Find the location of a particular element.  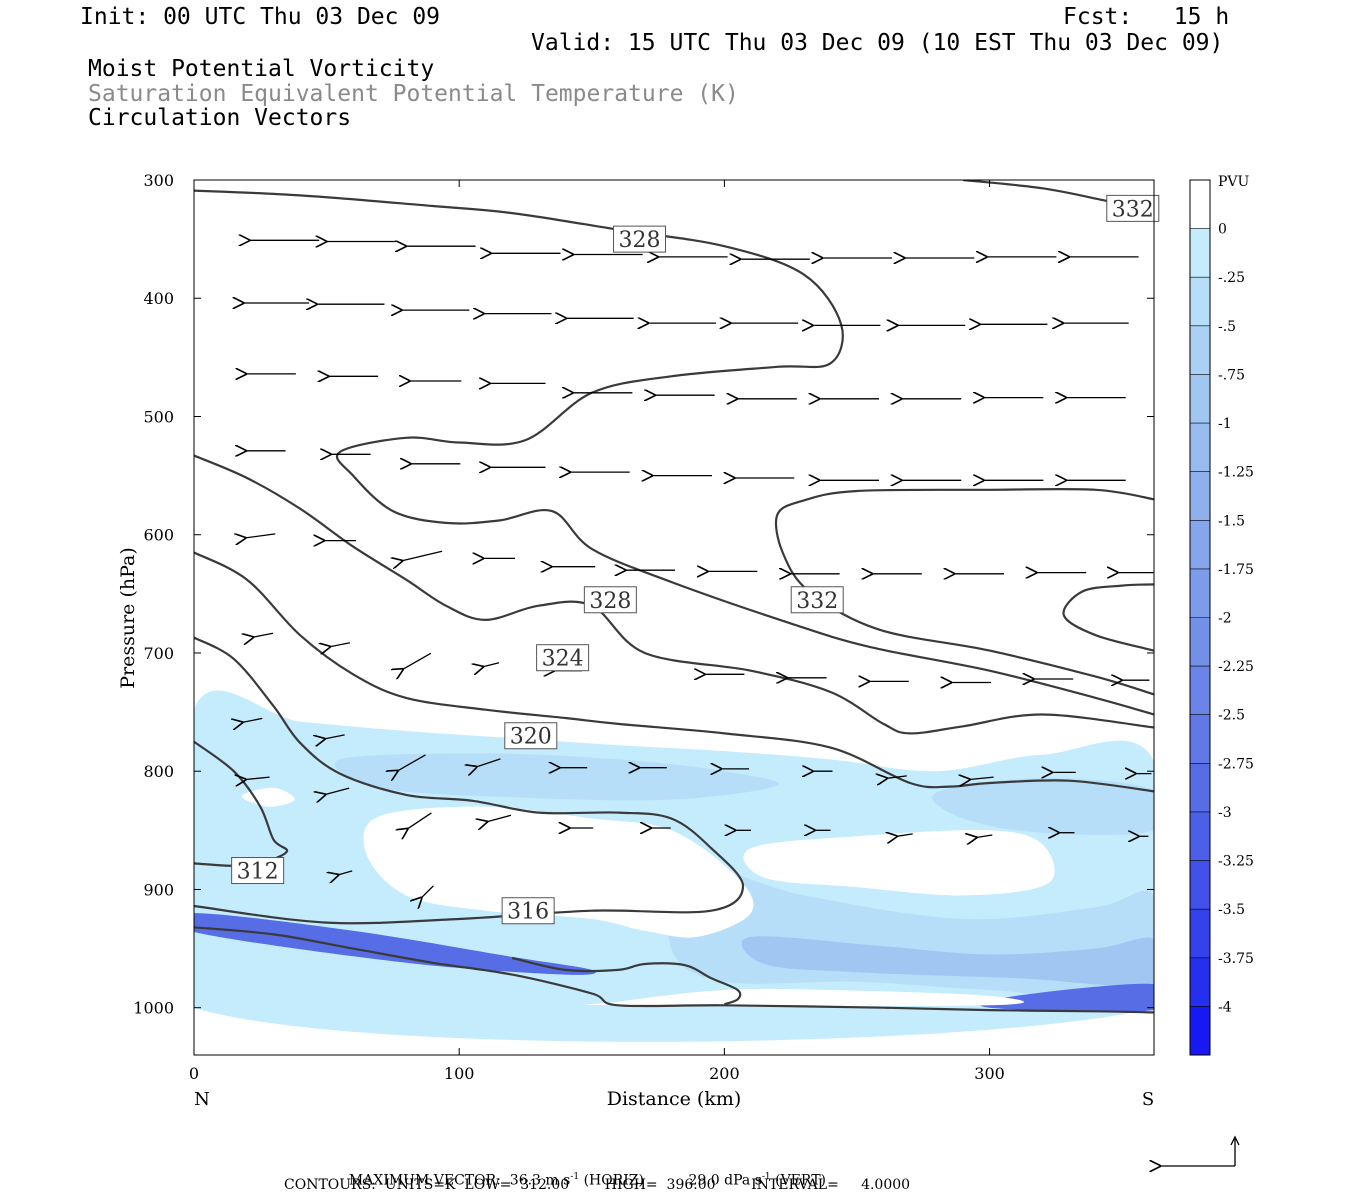

horiz-exponent: -1 is located at coordinates (575, 1177).